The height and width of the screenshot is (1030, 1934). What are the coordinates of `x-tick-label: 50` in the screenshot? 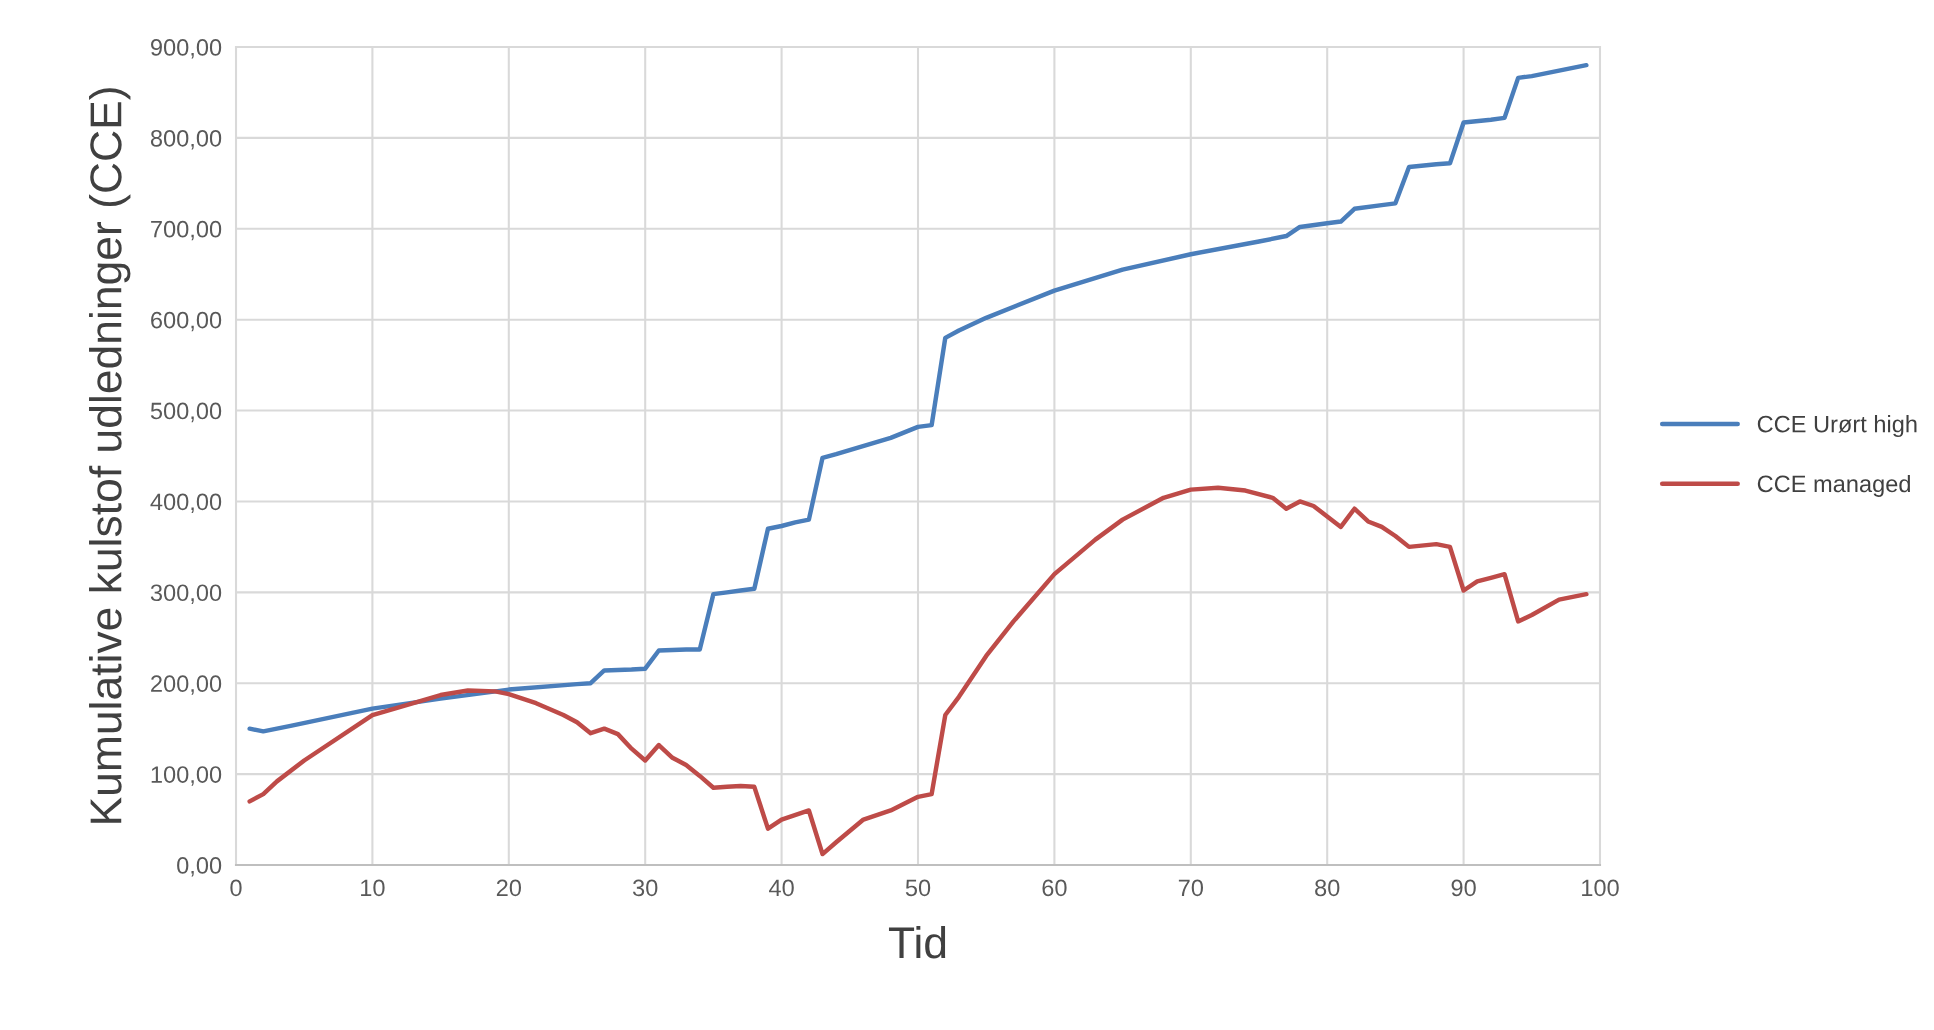 It's located at (918, 888).